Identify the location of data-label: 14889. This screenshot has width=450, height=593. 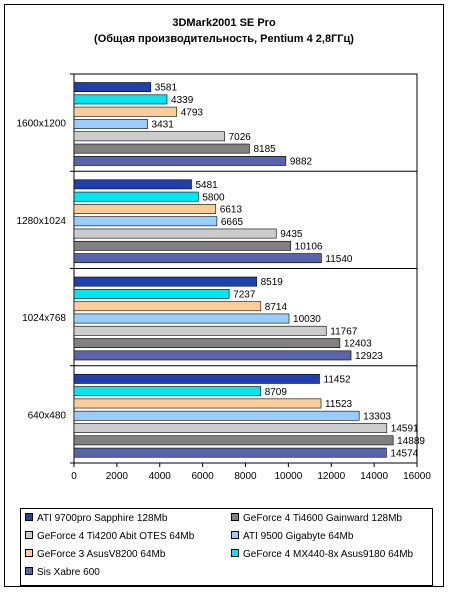
(411, 441).